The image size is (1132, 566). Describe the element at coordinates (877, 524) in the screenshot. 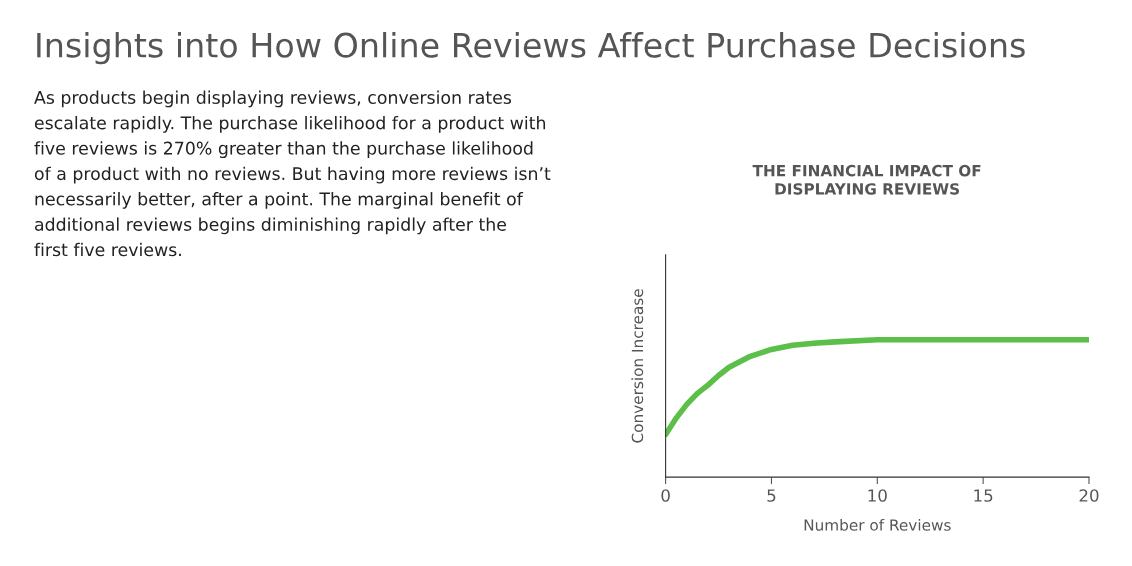

I see `x-axis-title: Number of Reviews` at that location.